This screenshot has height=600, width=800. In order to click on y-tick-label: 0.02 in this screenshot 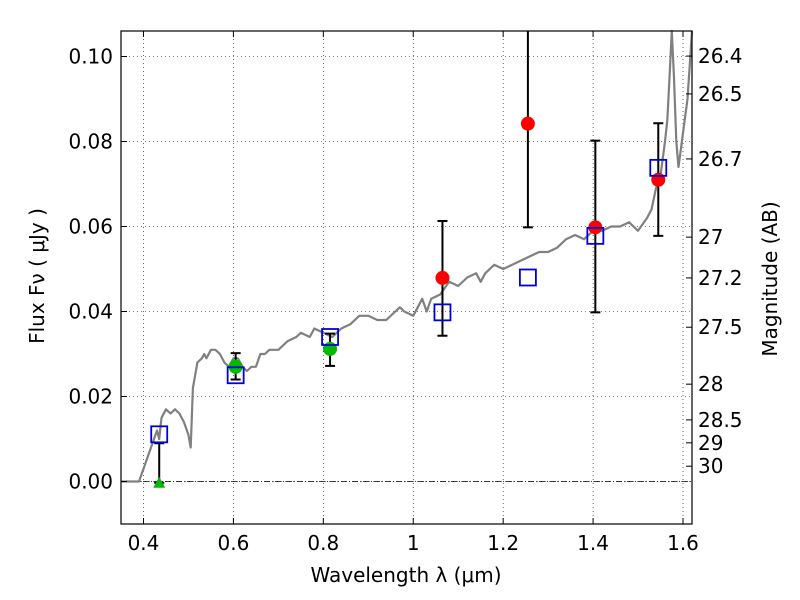, I will do `click(90, 397)`.